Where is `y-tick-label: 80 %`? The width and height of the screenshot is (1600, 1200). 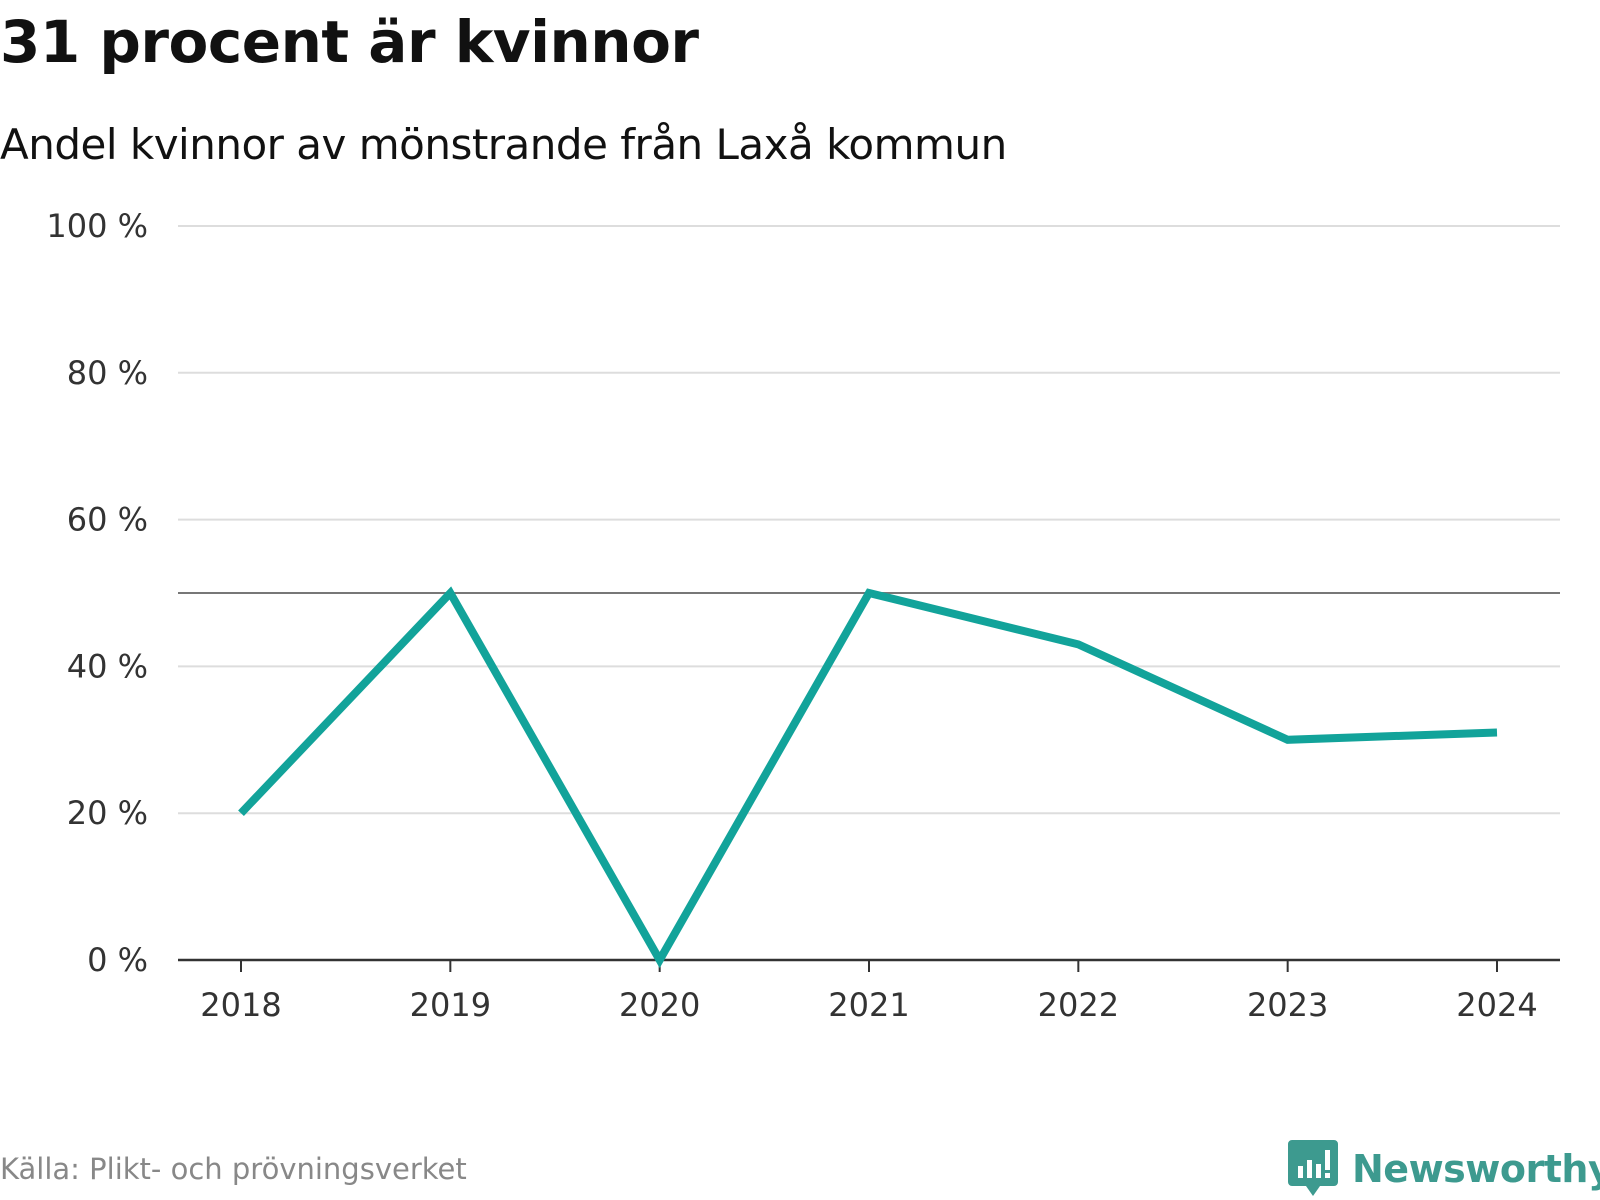
y-tick-label: 80 % is located at coordinates (107, 373).